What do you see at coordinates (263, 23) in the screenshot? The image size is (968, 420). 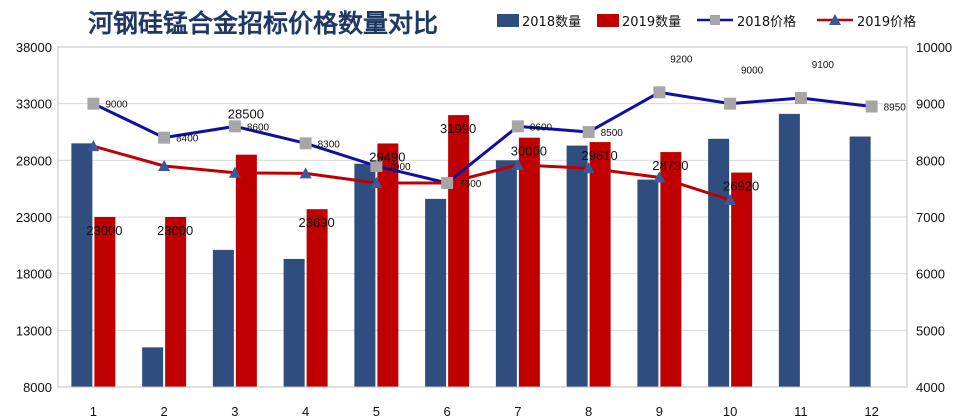 I see `chart-title: 河钢硅锰合金招标价格数量对比` at bounding box center [263, 23].